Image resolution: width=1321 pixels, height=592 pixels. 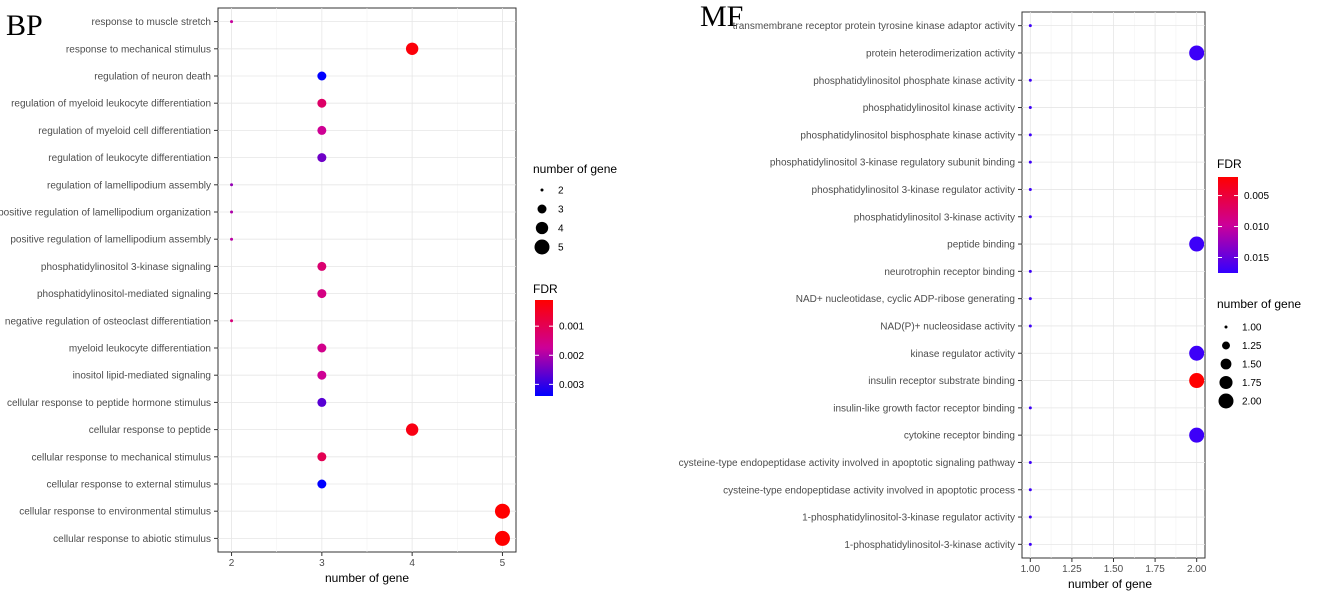 I want to click on category-label: myeloid leukocyte differentiation, so click(x=140, y=349).